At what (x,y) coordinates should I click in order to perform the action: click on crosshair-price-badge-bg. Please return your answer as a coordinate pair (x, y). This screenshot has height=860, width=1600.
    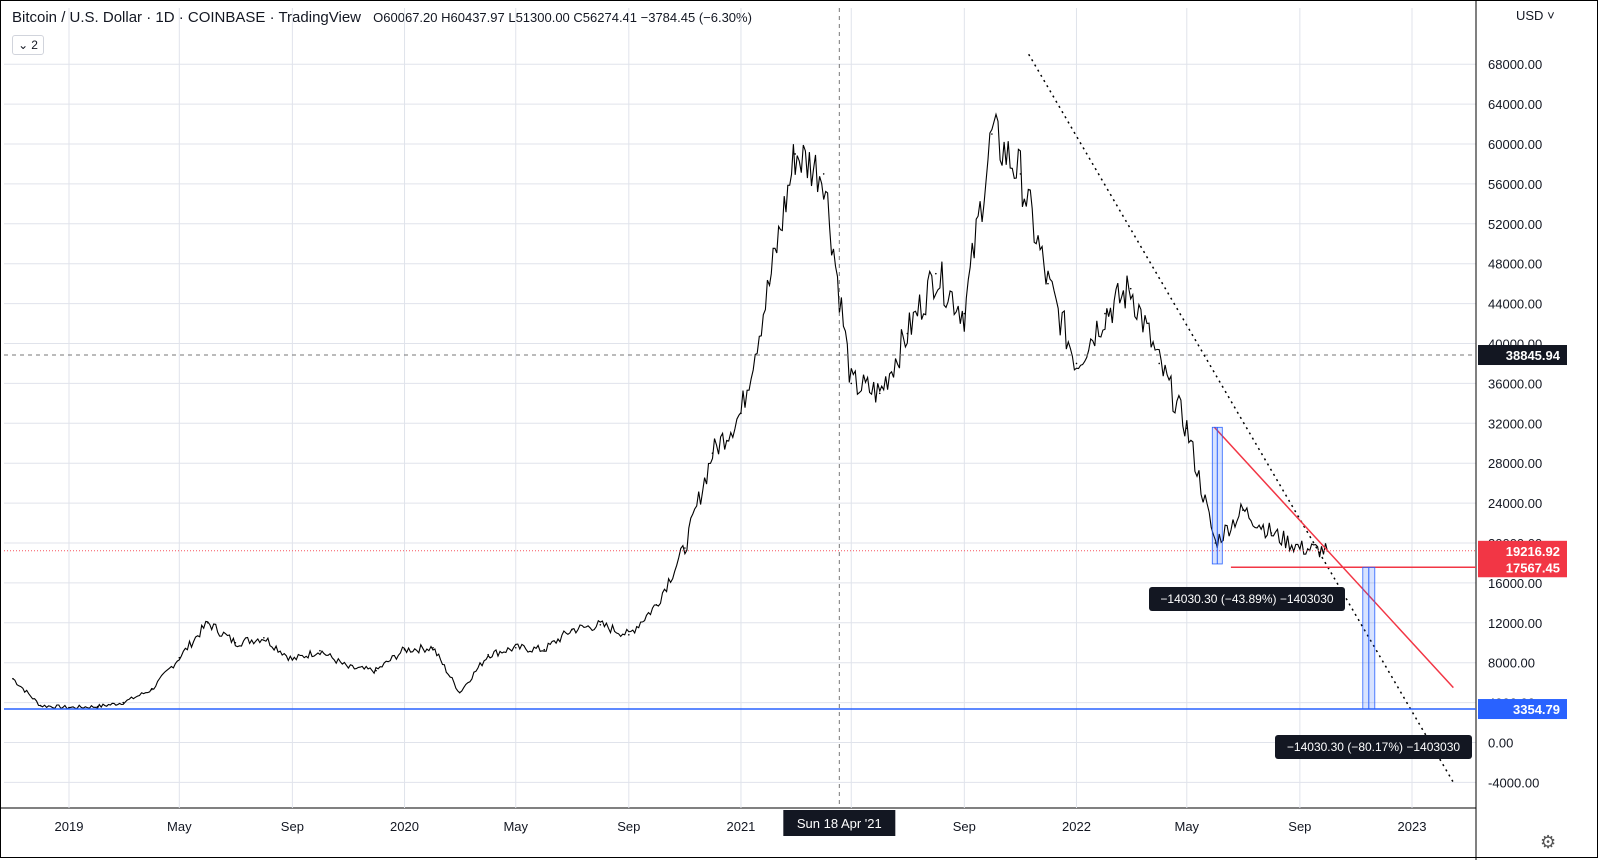
    Looking at the image, I should click on (1522, 355).